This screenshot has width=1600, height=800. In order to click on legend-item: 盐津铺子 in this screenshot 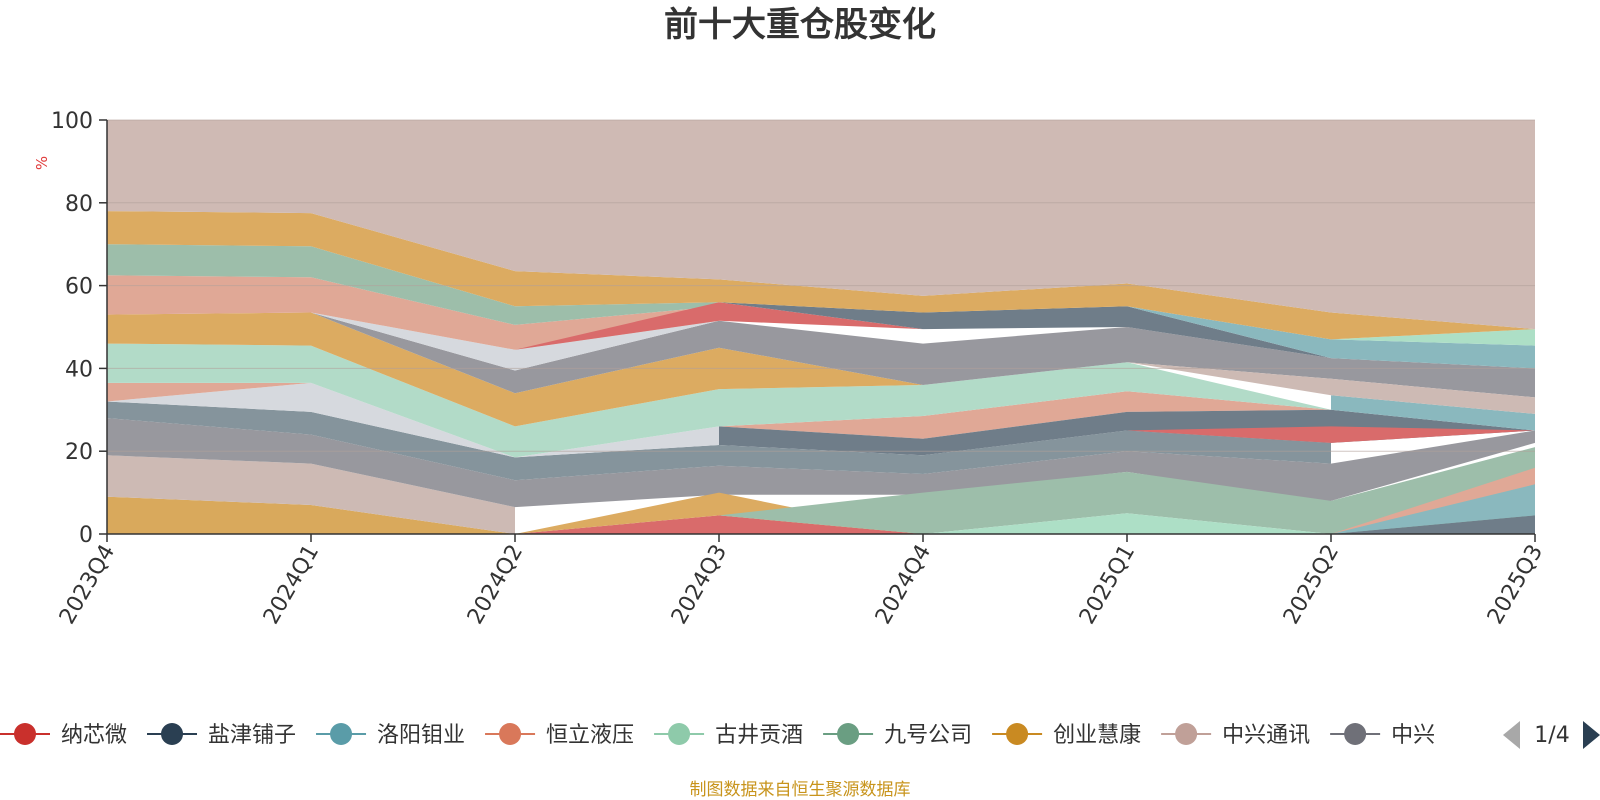, I will do `click(221, 735)`.